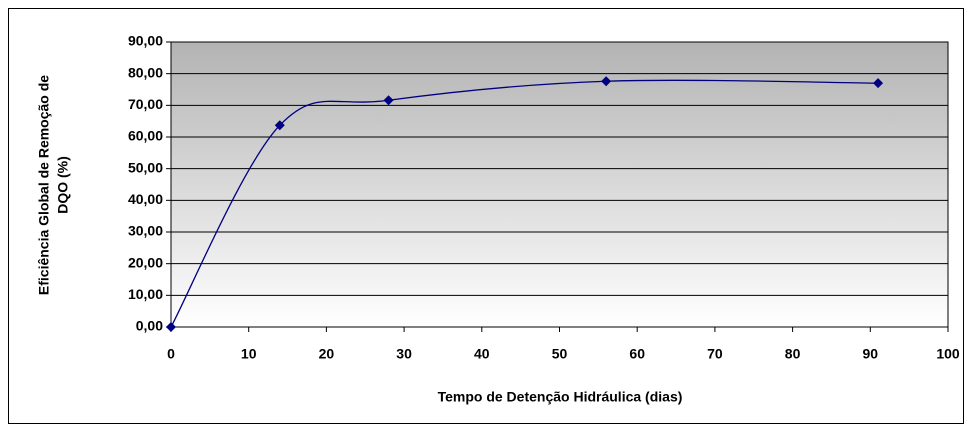 The width and height of the screenshot is (972, 432). Describe the element at coordinates (948, 354) in the screenshot. I see `x-tick-label: 100` at that location.